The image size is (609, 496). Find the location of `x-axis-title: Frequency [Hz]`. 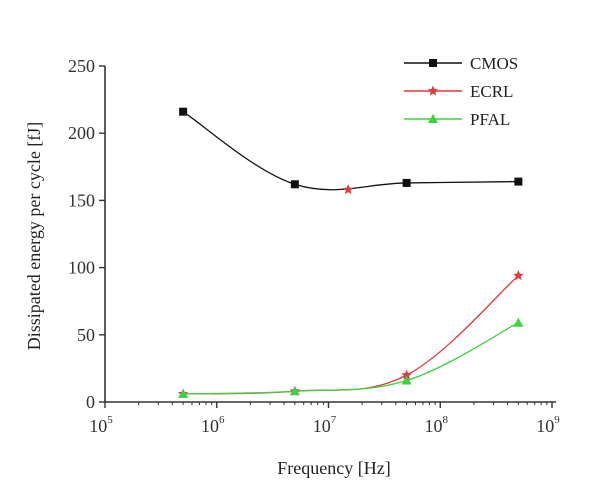

x-axis-title: Frequency [Hz] is located at coordinates (333, 468).